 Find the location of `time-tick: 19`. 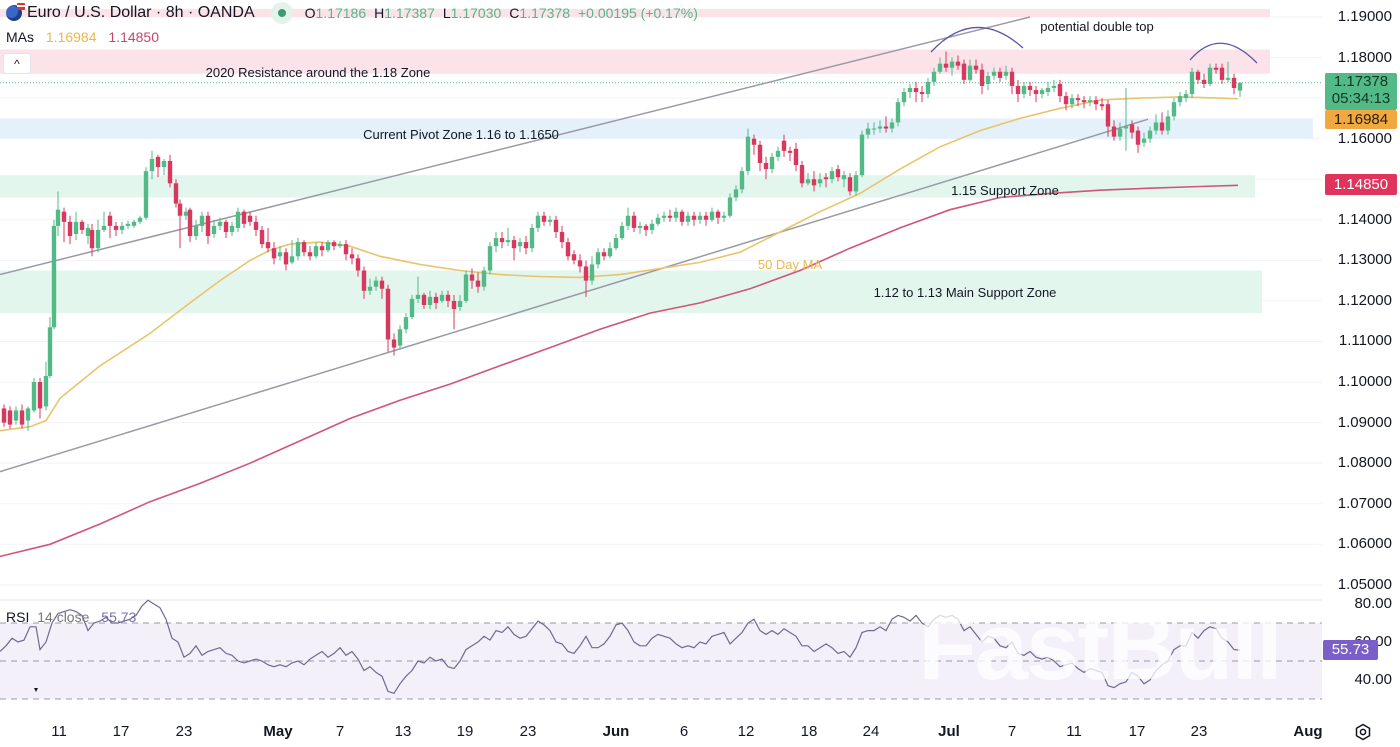

time-tick: 19 is located at coordinates (465, 731).